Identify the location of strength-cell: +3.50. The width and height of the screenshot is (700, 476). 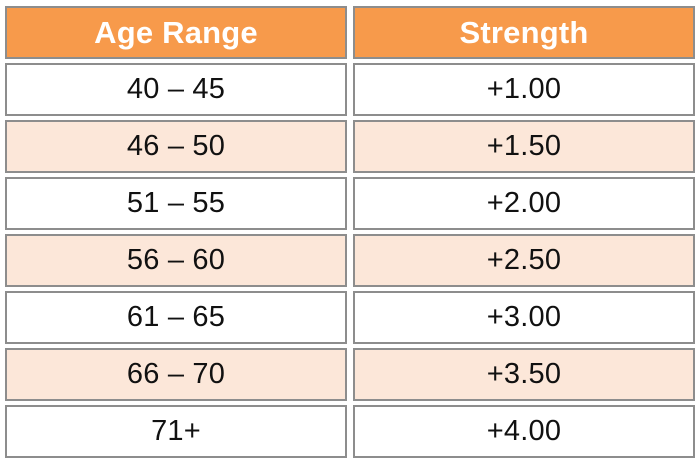
(524, 374).